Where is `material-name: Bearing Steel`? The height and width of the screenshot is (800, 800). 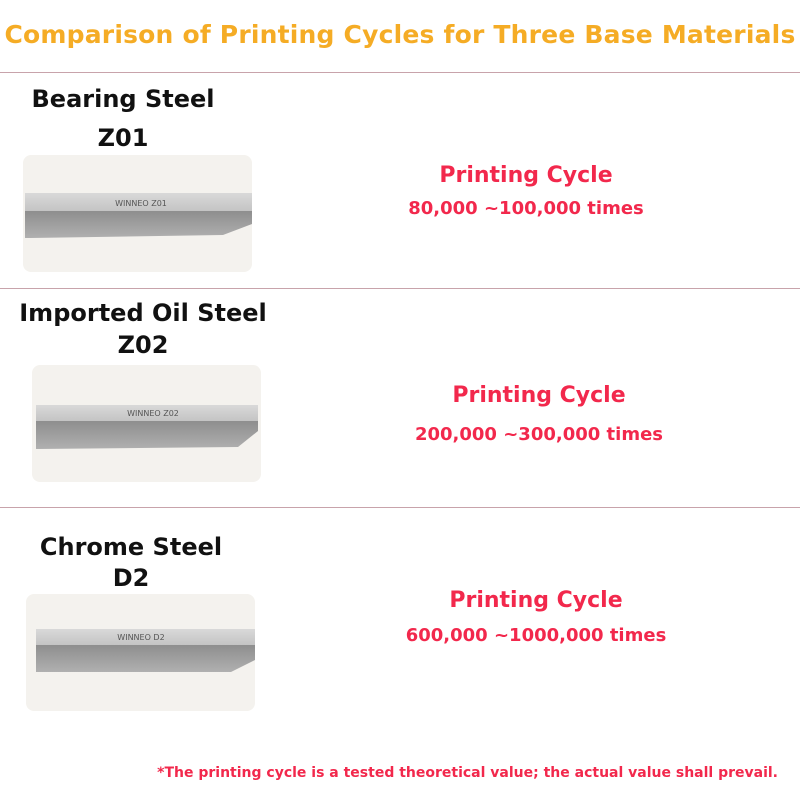 material-name: Bearing Steel is located at coordinates (123, 99).